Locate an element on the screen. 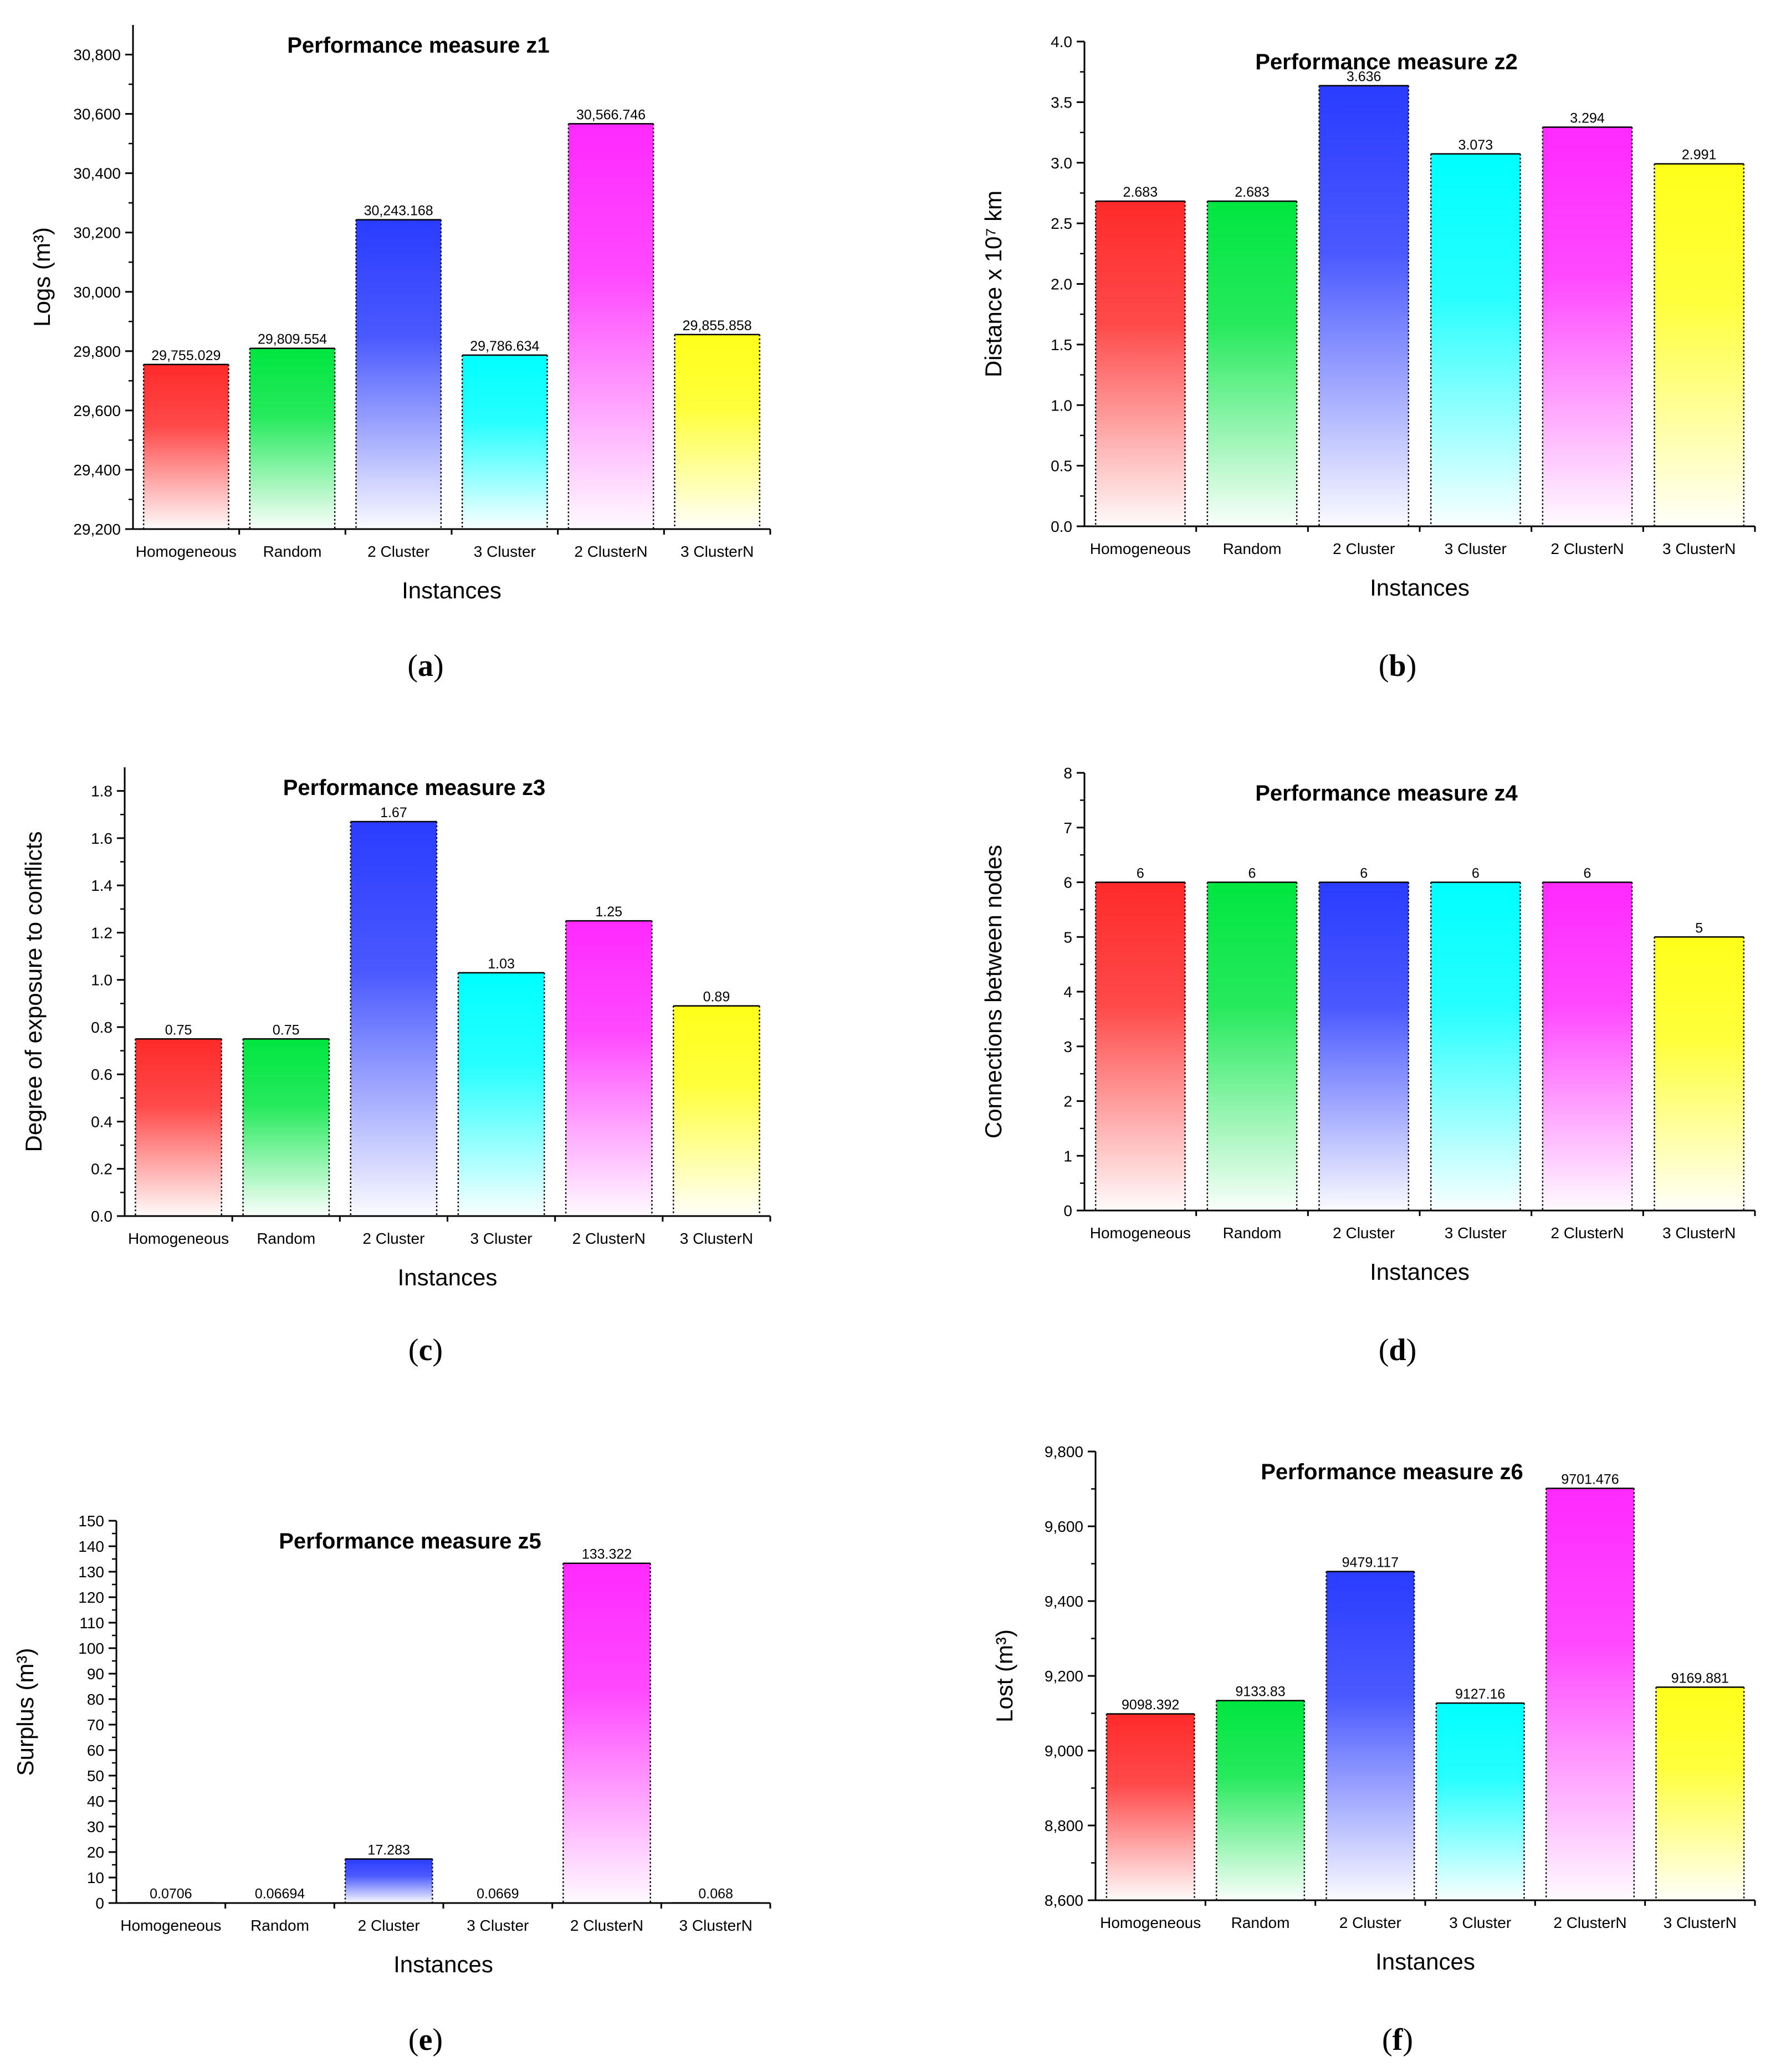 This screenshot has height=2072, width=1781. y-tick-label-f-4: 9,400 is located at coordinates (1064, 1601).